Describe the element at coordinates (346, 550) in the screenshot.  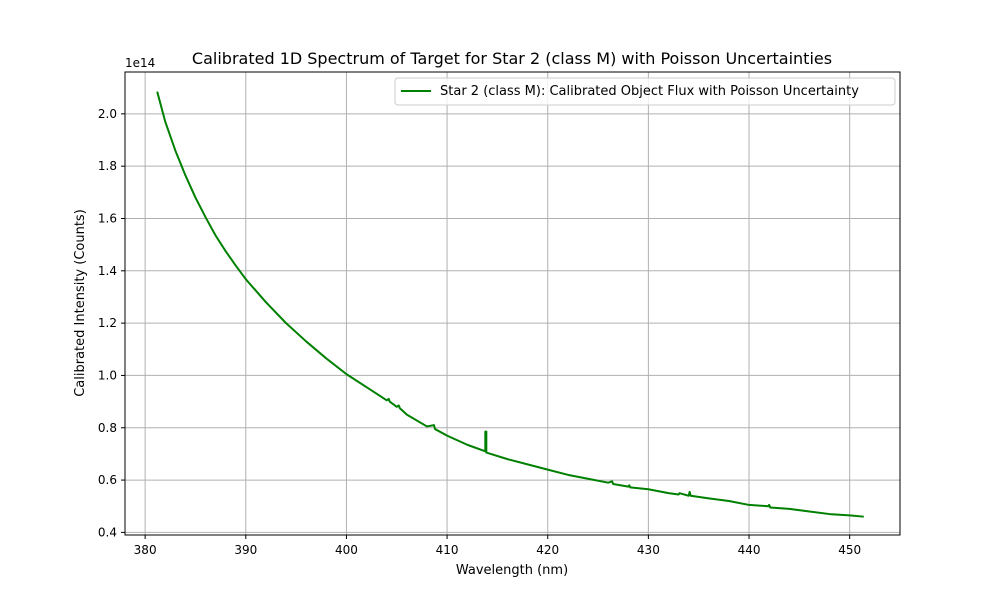
I see `x-tick-label: 400` at that location.